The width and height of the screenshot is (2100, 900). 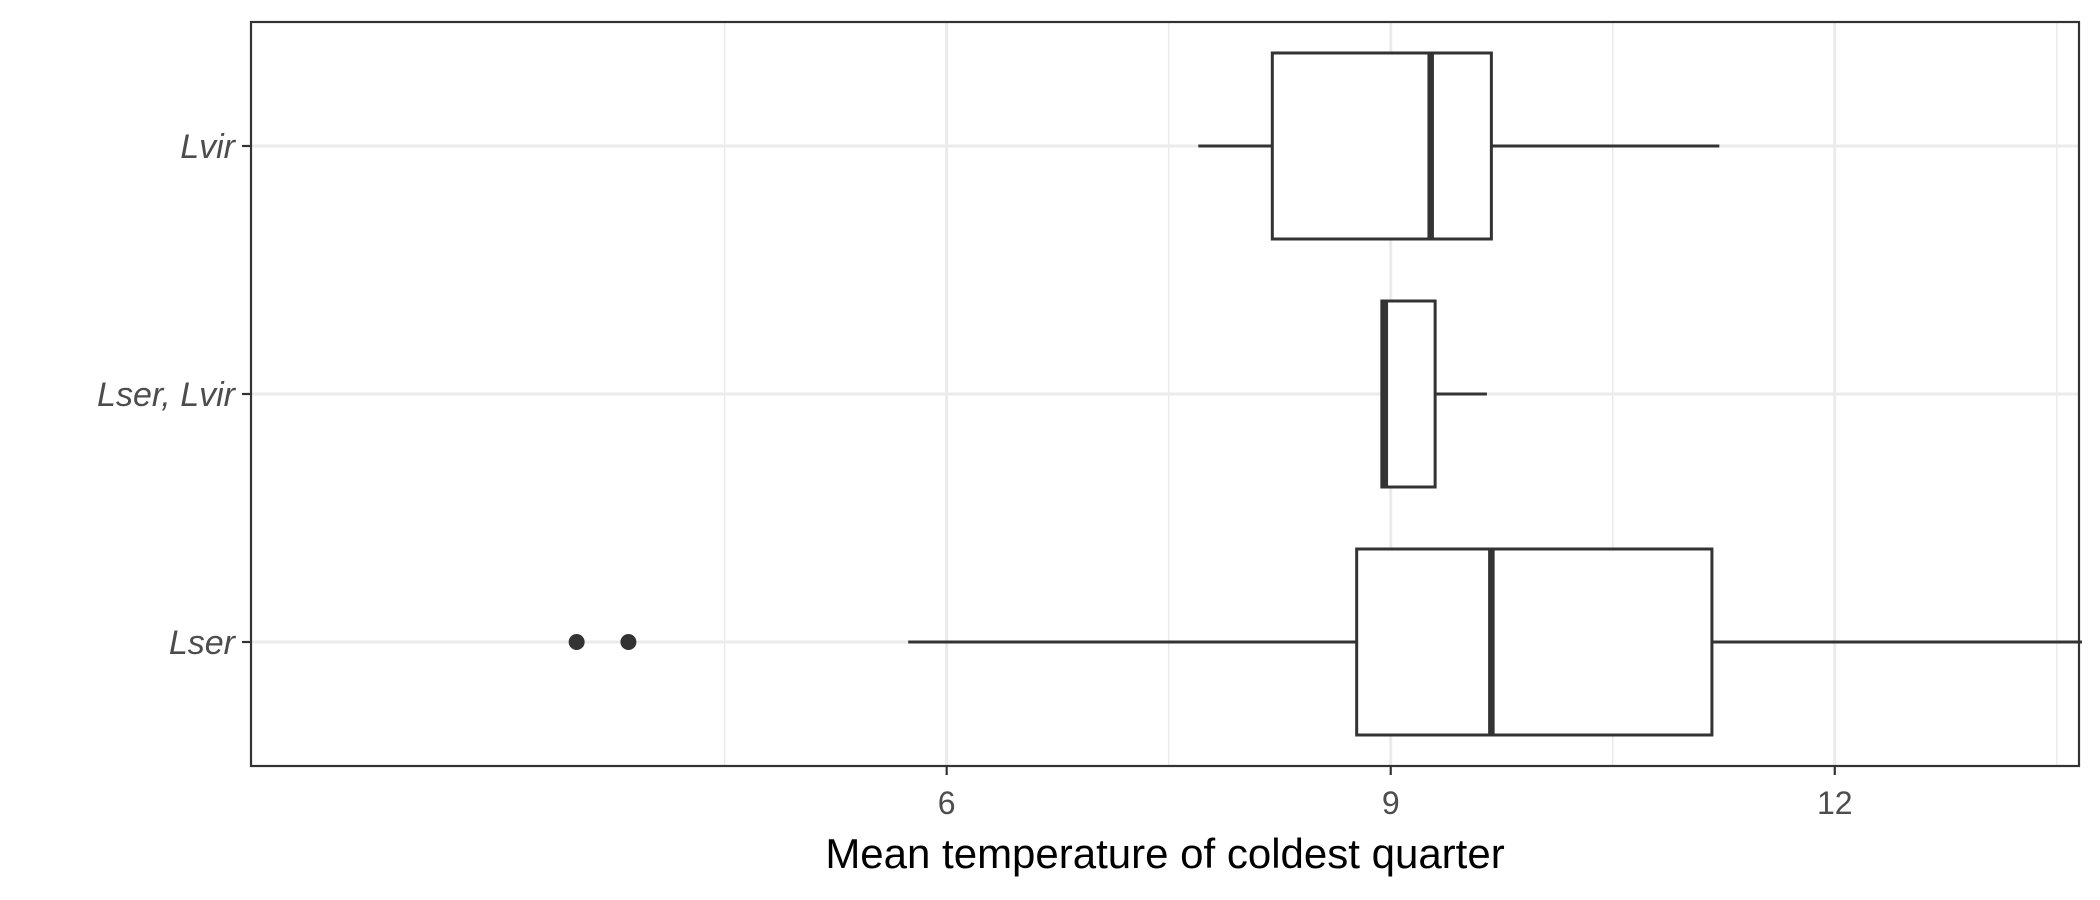 What do you see at coordinates (167, 395) in the screenshot?
I see `y-category-label: Lser, Lvir` at bounding box center [167, 395].